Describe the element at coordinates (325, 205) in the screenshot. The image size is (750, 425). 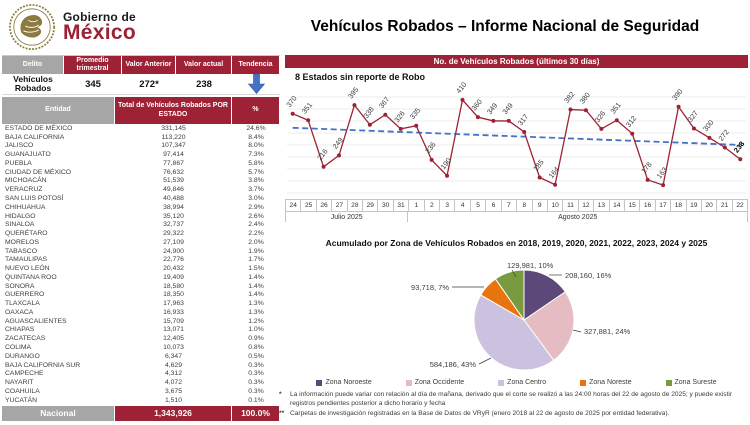
I see `x-tick: 26` at that location.